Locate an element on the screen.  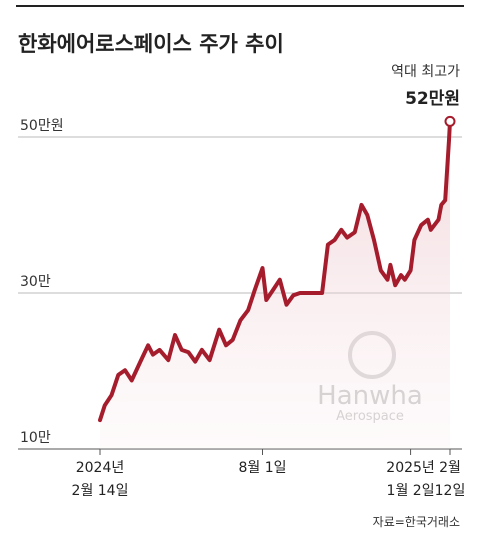
y-tick-label: 30만 is located at coordinates (35, 282).